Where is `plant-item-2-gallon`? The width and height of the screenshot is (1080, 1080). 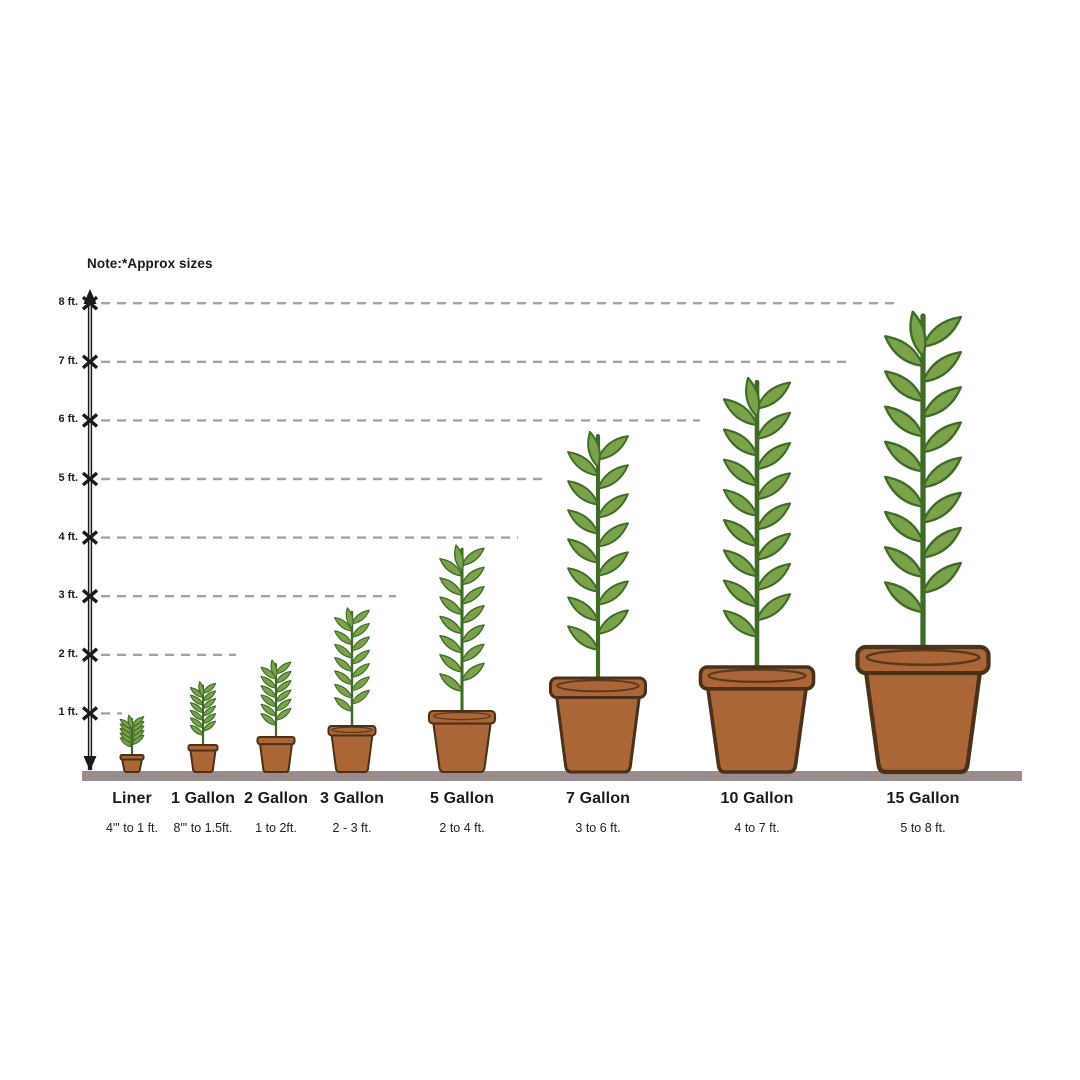
plant-item-2-gallon is located at coordinates (276, 716).